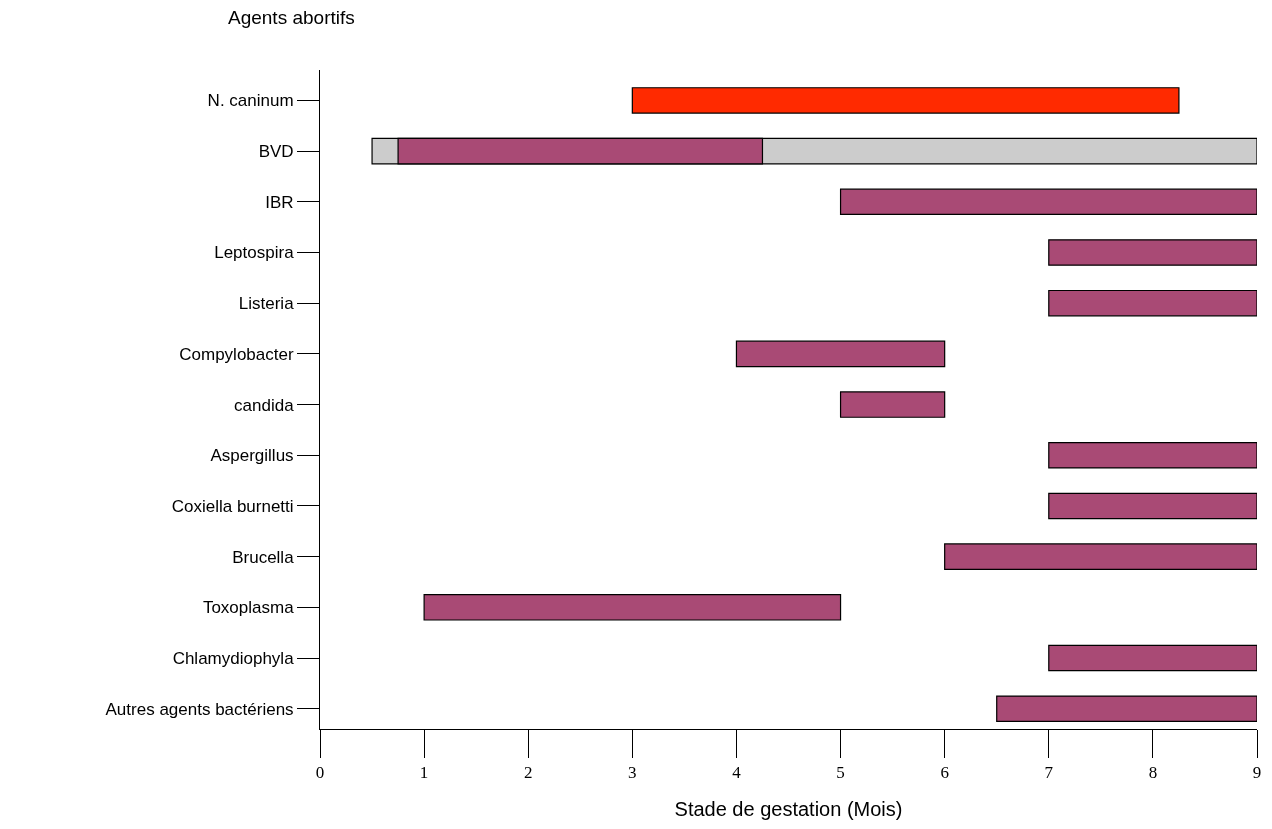  Describe the element at coordinates (279, 202) in the screenshot. I see `y-tick-label: IBR` at that location.